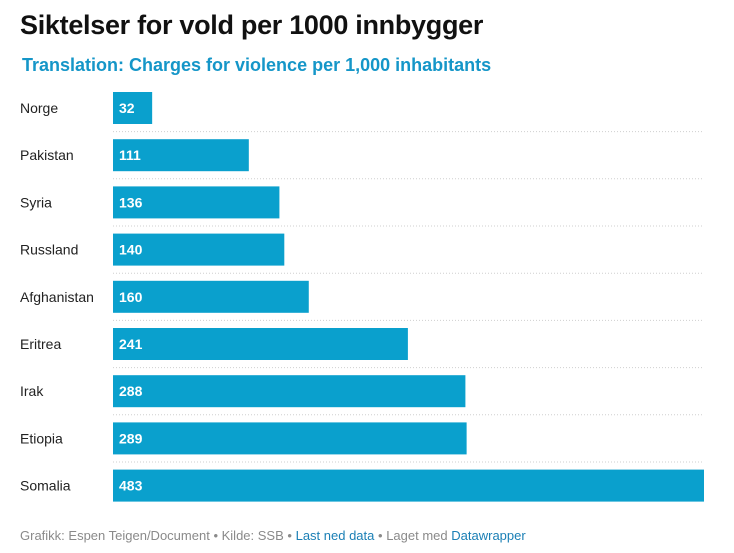 This screenshot has width=734, height=553. What do you see at coordinates (488, 535) in the screenshot?
I see `datawrapper-link: Datawrapper` at bounding box center [488, 535].